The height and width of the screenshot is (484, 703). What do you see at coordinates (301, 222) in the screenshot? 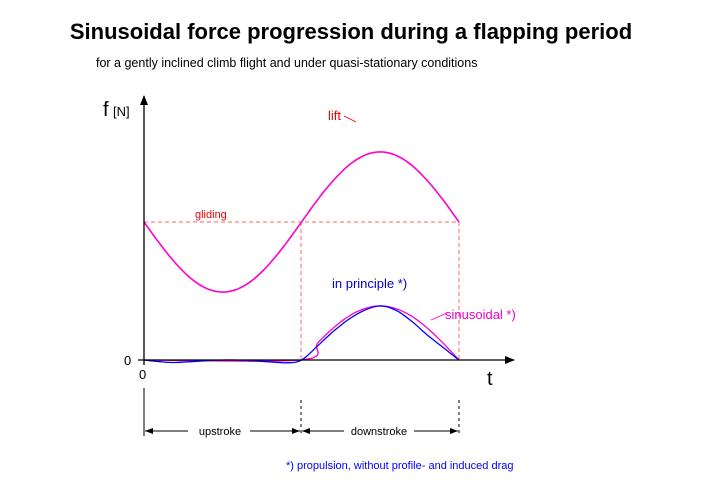
I see `lift-curve` at bounding box center [301, 222].